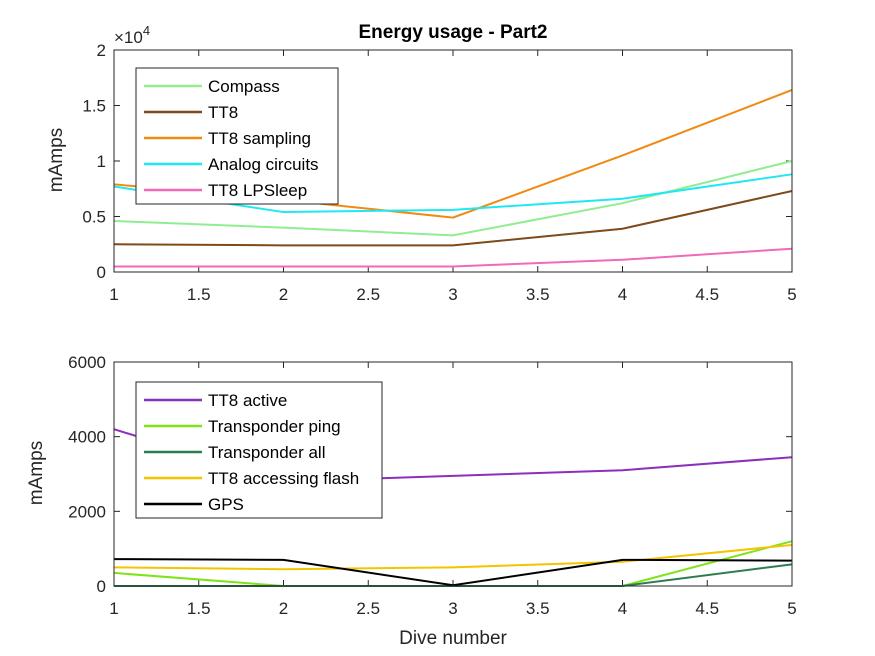  I want to click on y-tick-label: 2, so click(101, 50).